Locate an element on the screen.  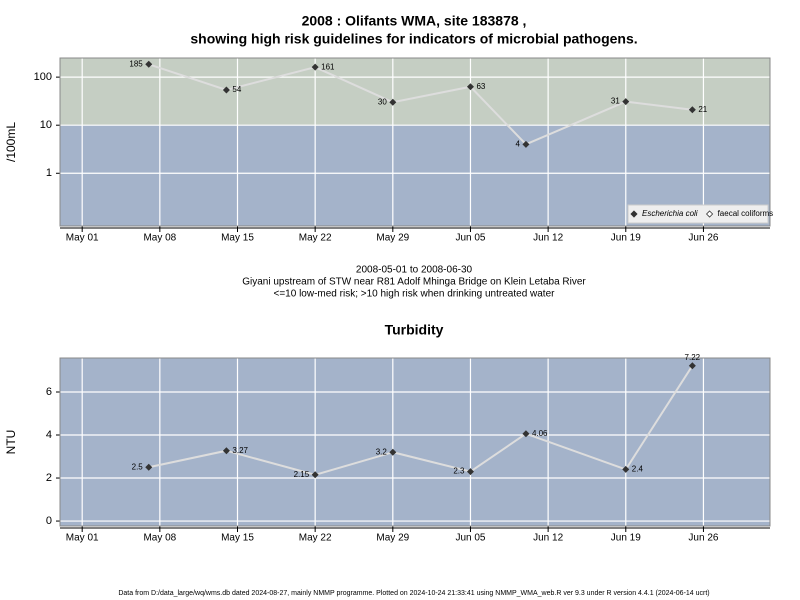
data-label: 31 is located at coordinates (615, 101).